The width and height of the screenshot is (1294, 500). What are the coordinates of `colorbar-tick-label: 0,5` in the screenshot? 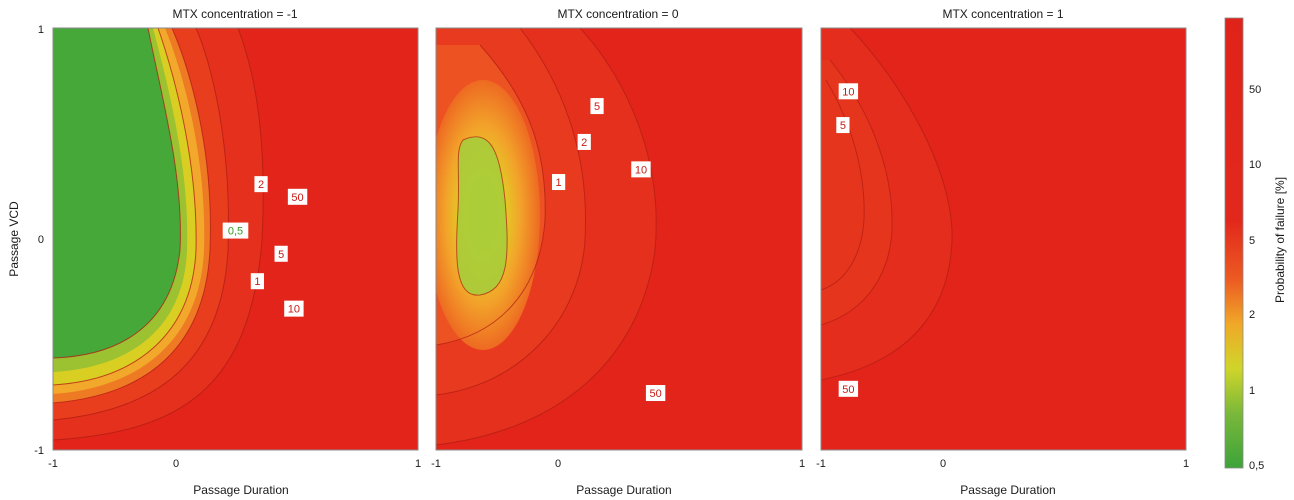 It's located at (1256, 466).